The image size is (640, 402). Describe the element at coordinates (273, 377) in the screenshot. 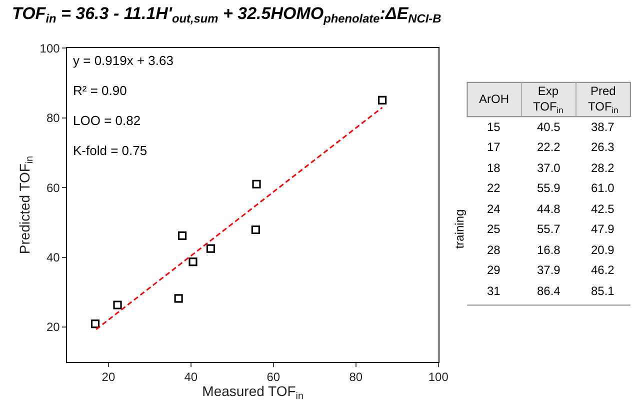

I see `x-tick-label: 60` at that location.